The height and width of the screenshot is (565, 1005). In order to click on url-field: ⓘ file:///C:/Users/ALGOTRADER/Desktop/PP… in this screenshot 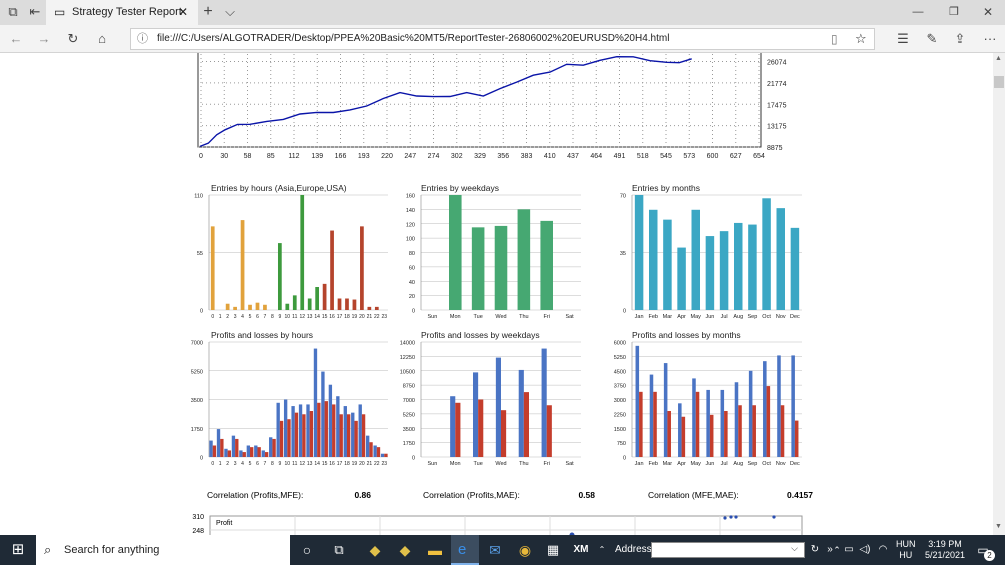, I will do `click(502, 39)`.